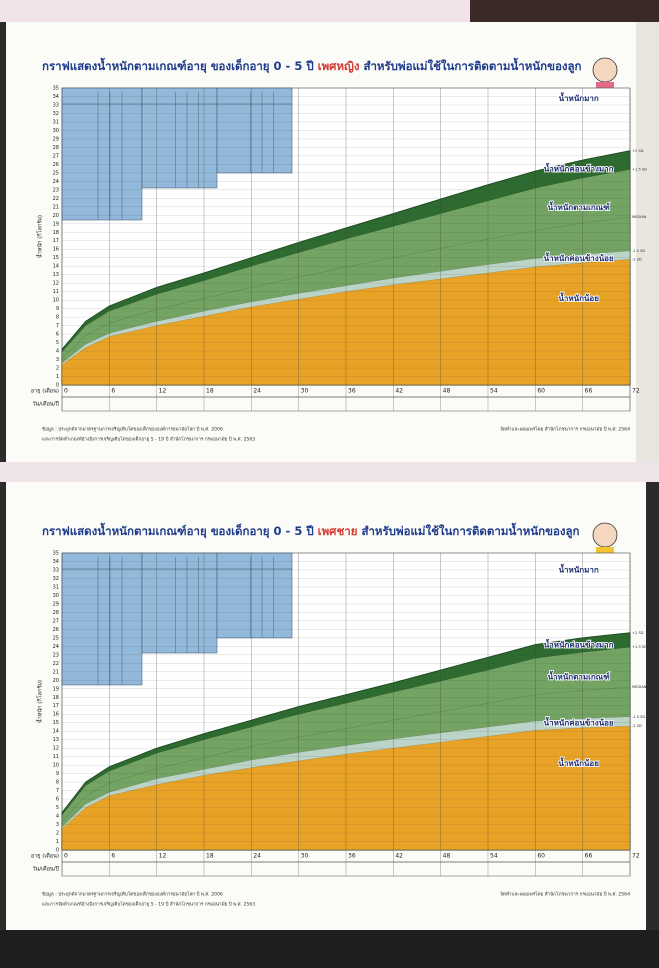  I want to click on x-tick-label: 12, so click(163, 856).